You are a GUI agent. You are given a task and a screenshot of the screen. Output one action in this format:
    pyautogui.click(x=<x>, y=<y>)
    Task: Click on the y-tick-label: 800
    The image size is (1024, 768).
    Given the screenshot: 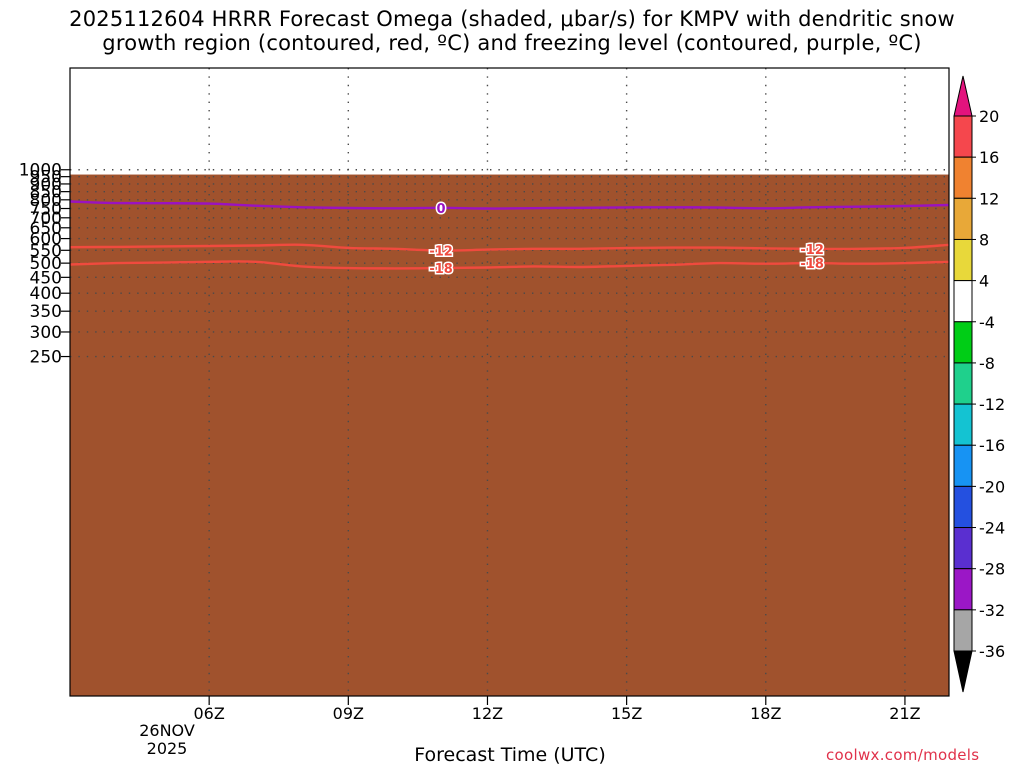 What is the action you would take?
    pyautogui.click(x=46, y=201)
    